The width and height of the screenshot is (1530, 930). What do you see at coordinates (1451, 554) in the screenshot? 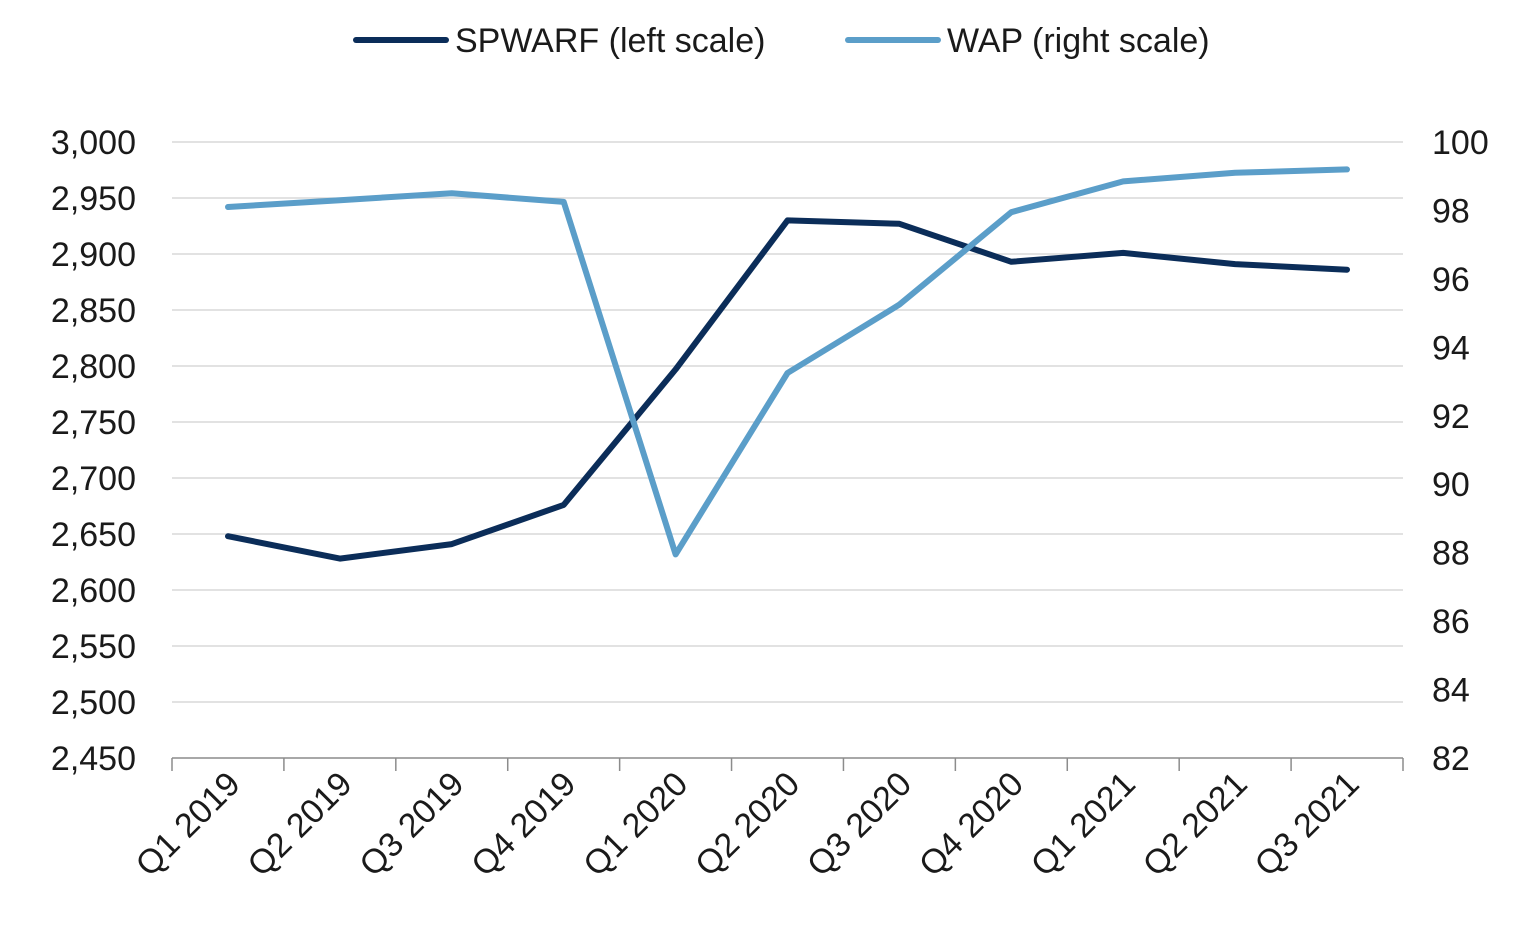
I see `y-right-tick-label: 88` at bounding box center [1451, 554].